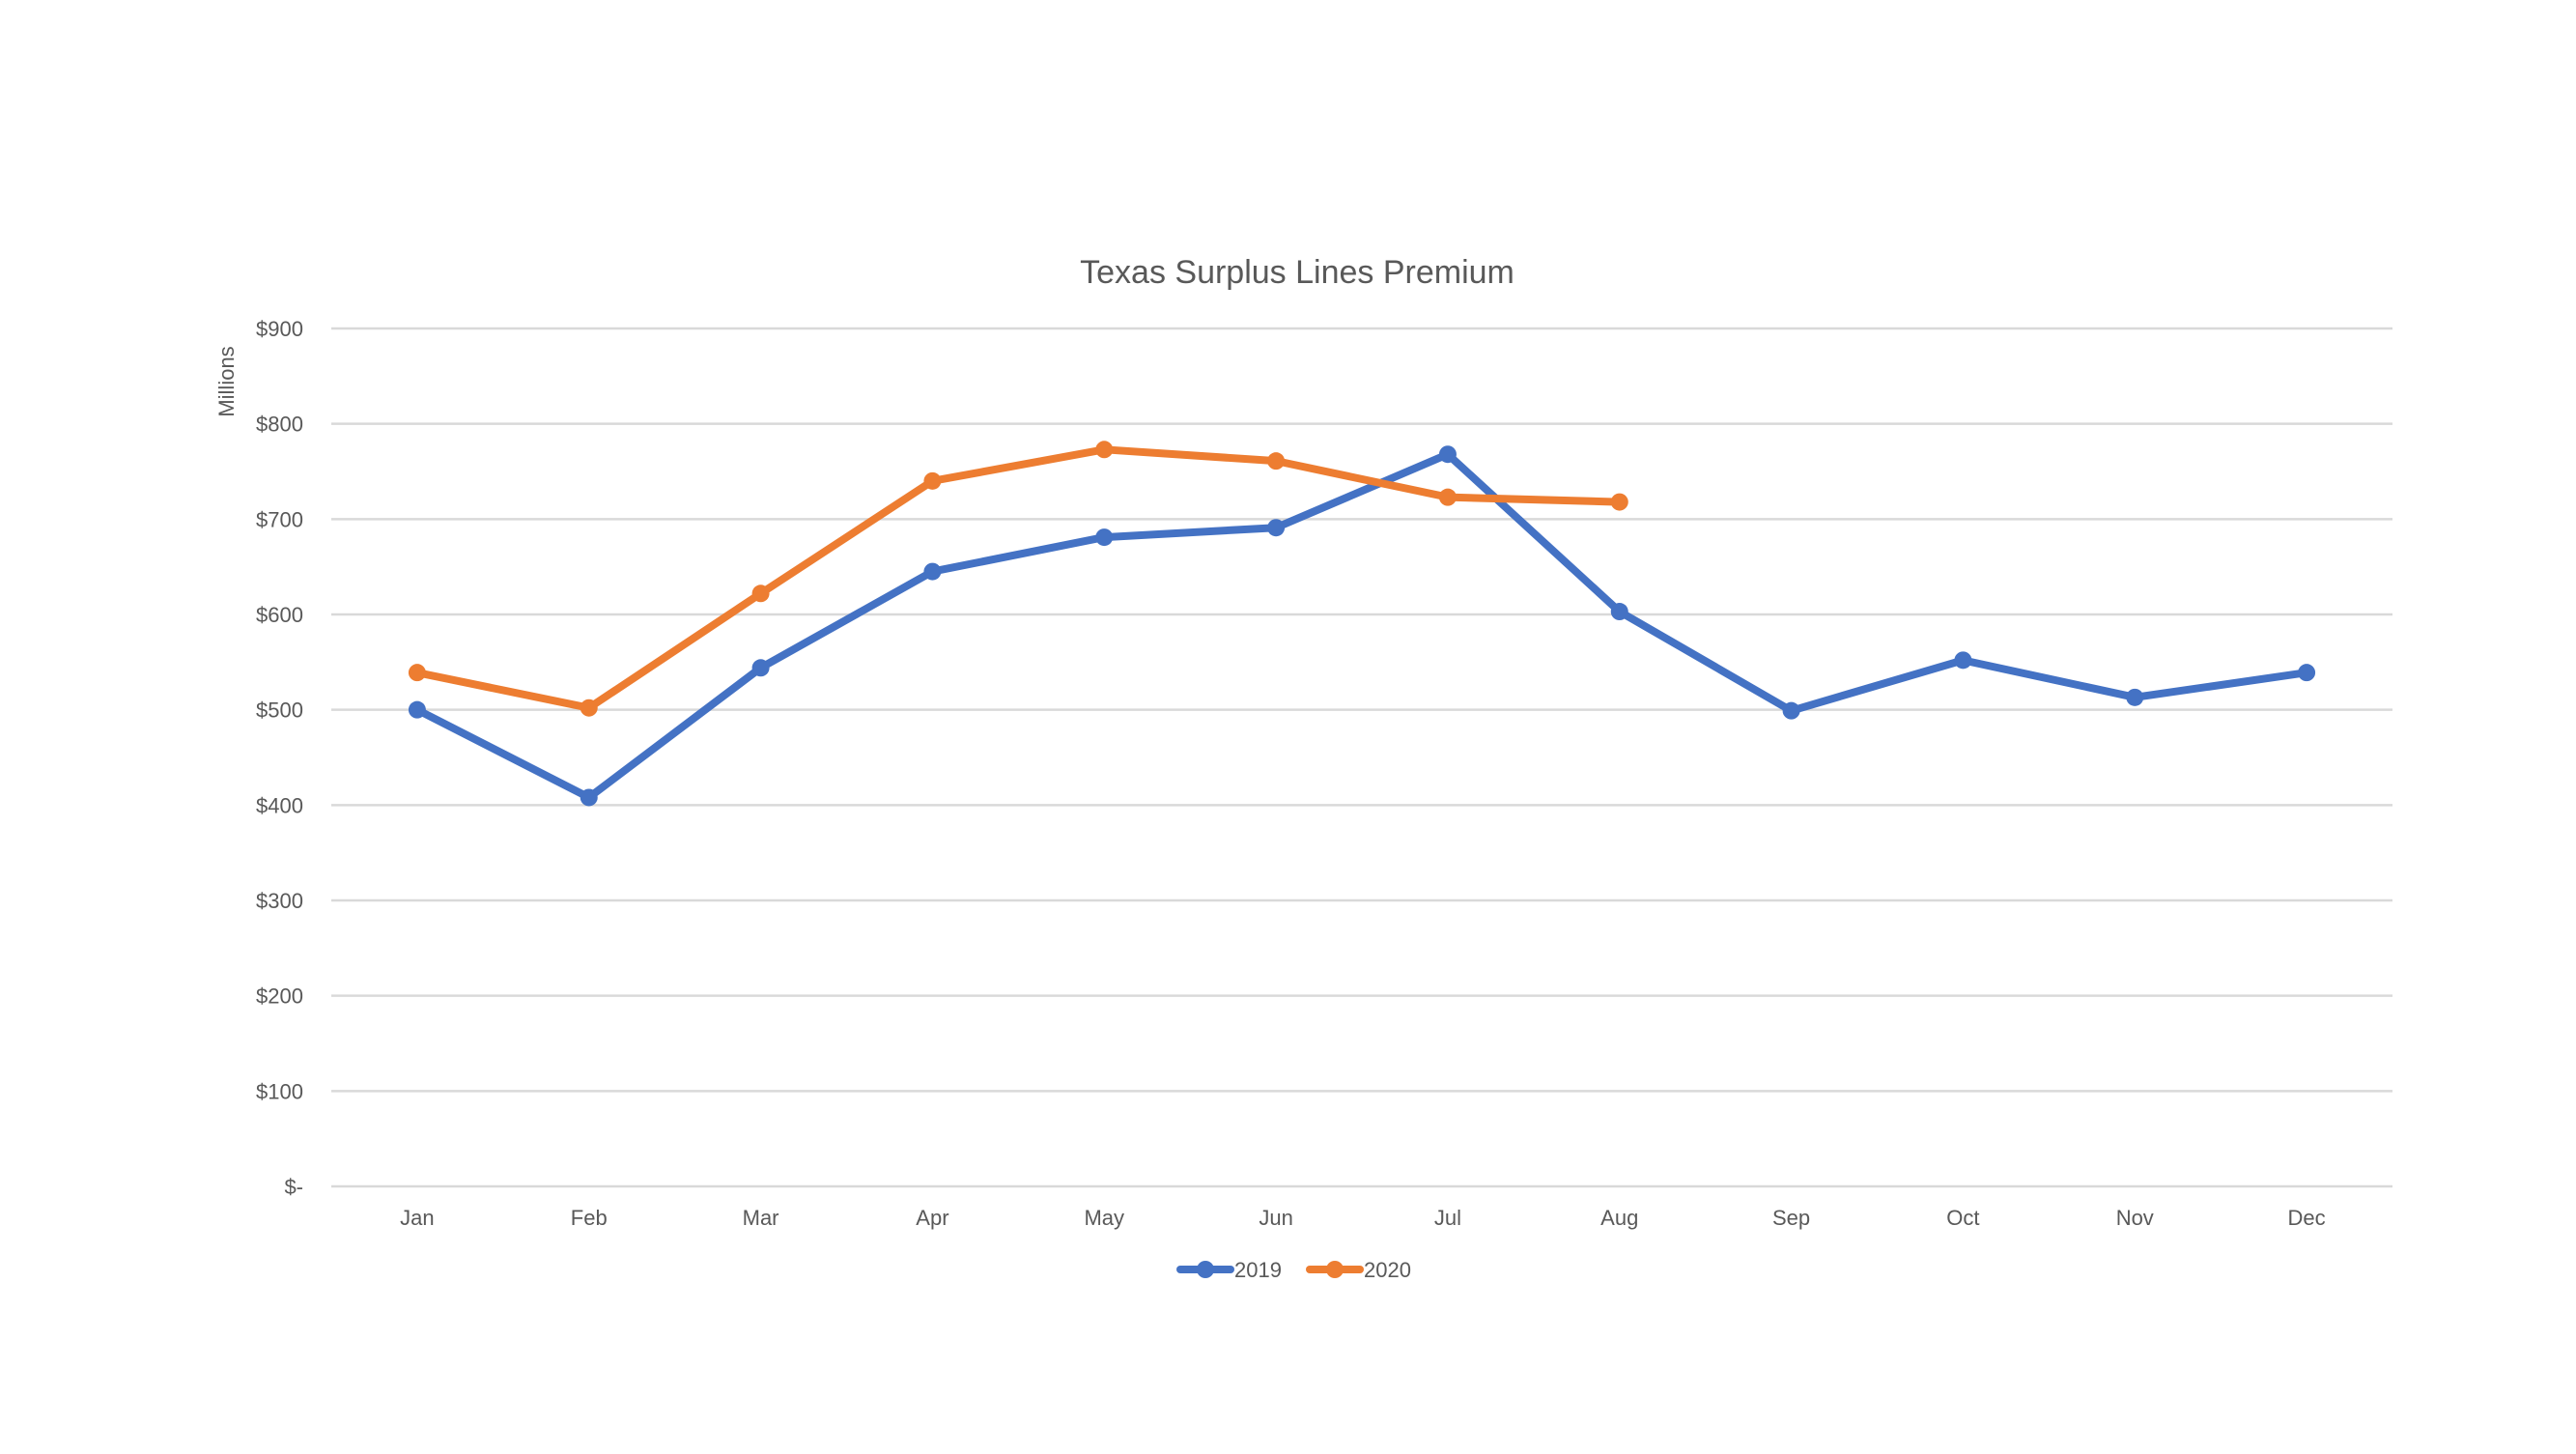 This screenshot has height=1454, width=2576. What do you see at coordinates (279, 519) in the screenshot?
I see `y-tick-label: $700` at bounding box center [279, 519].